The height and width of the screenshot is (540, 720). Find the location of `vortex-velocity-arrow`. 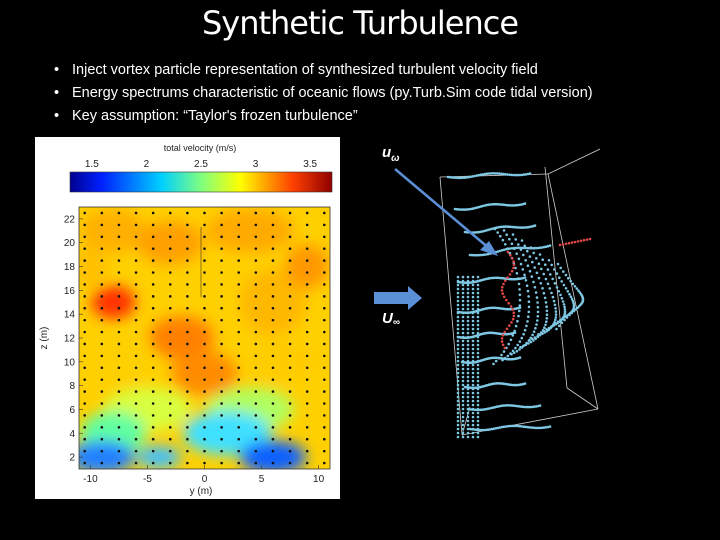

vortex-velocity-arrow is located at coordinates (442, 209).